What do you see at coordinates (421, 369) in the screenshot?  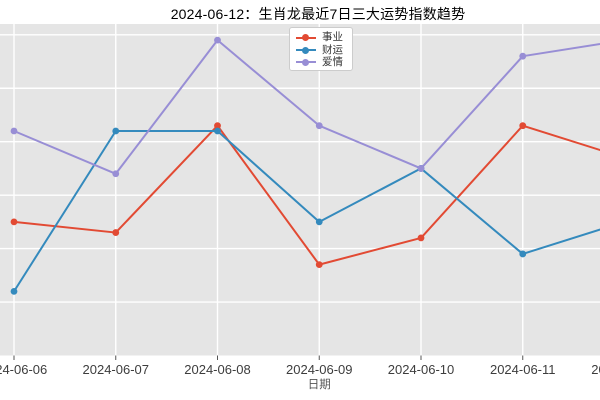 I see `x-tick-label: 2024-06-10` at bounding box center [421, 369].